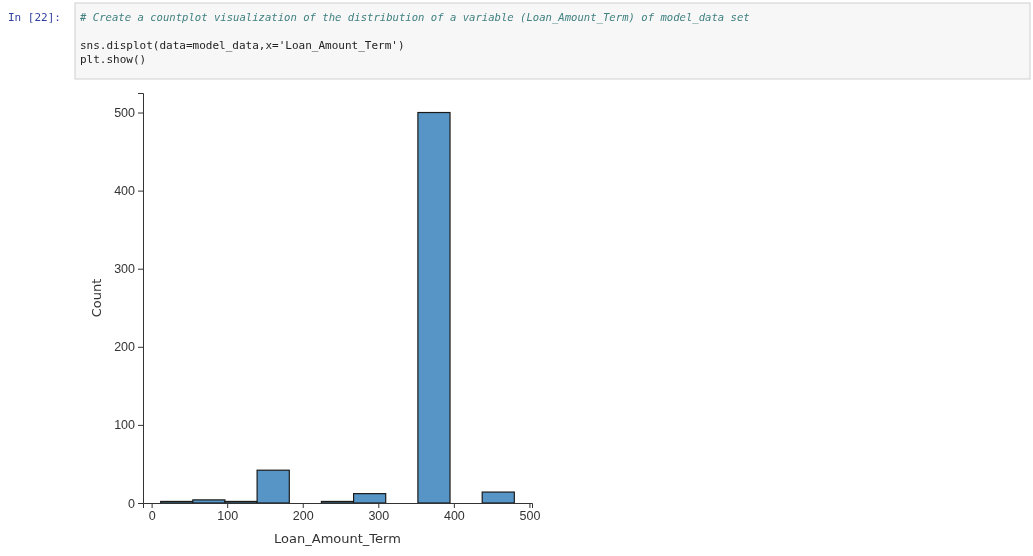 The width and height of the screenshot is (1033, 556). What do you see at coordinates (414, 17) in the screenshot?
I see `text: # Create a countplot visualization of the distribution of a variable (Loan_Amount_Term) of model_data set` at bounding box center [414, 17].